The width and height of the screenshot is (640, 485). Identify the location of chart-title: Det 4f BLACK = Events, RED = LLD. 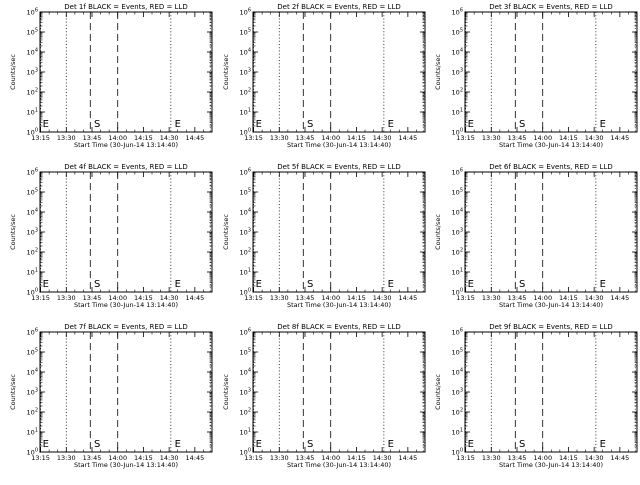
(125, 167).